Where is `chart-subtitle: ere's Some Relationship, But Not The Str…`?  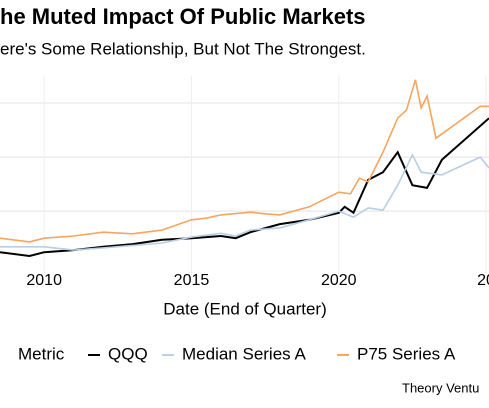
chart-subtitle: ere's Some Relationship, But Not The Str… is located at coordinates (183, 48).